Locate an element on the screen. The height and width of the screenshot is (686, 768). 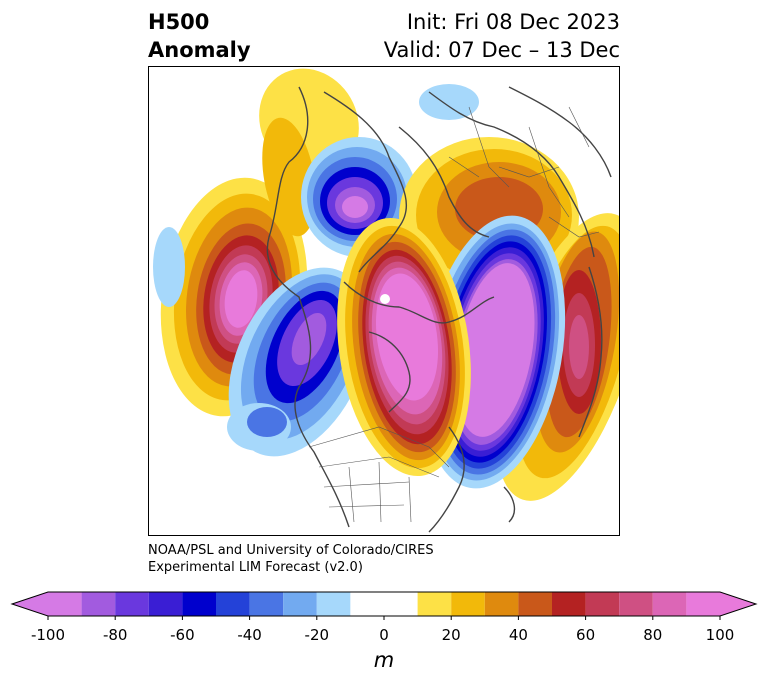
colorbar-tick-label: -80 is located at coordinates (115, 635).